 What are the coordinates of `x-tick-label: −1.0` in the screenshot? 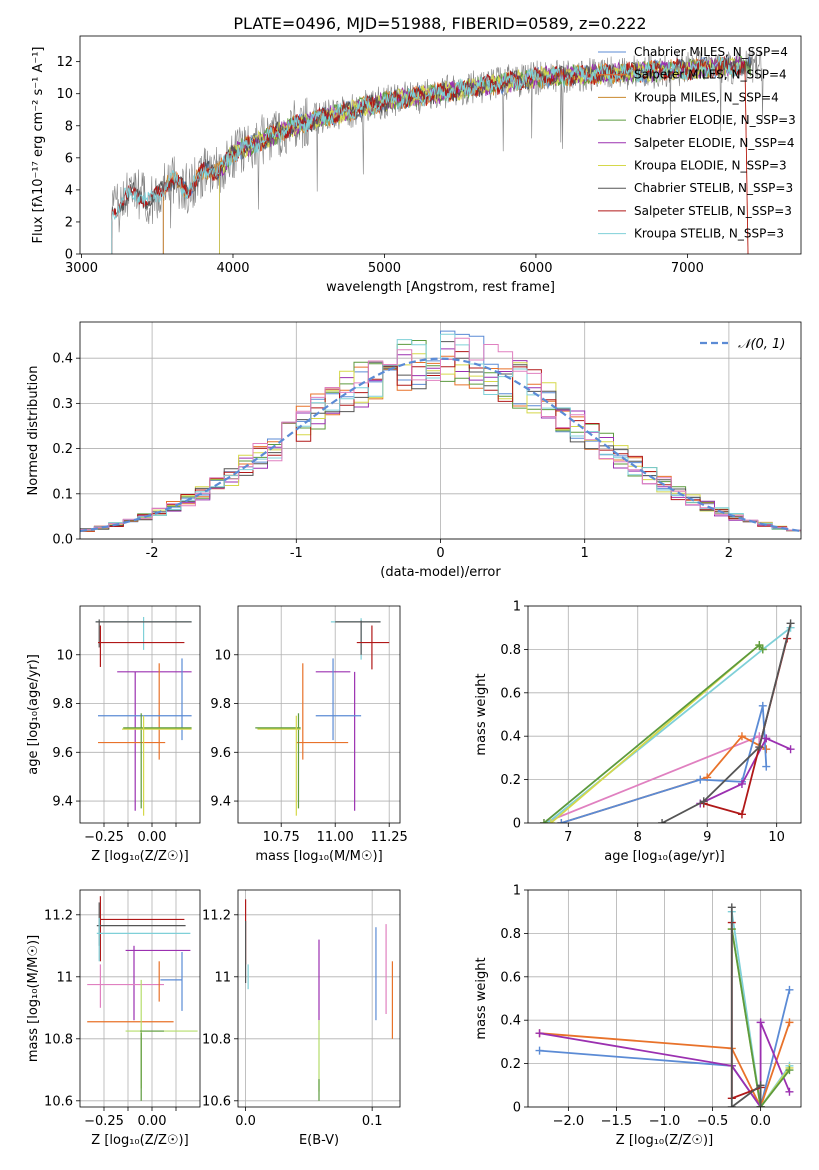 It's located at (665, 1121).